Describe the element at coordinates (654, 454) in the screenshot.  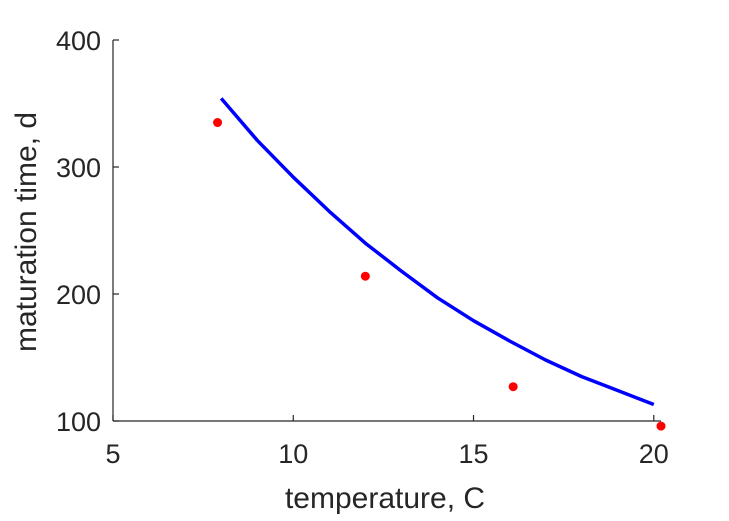
I see `x-tick-label: 20` at that location.